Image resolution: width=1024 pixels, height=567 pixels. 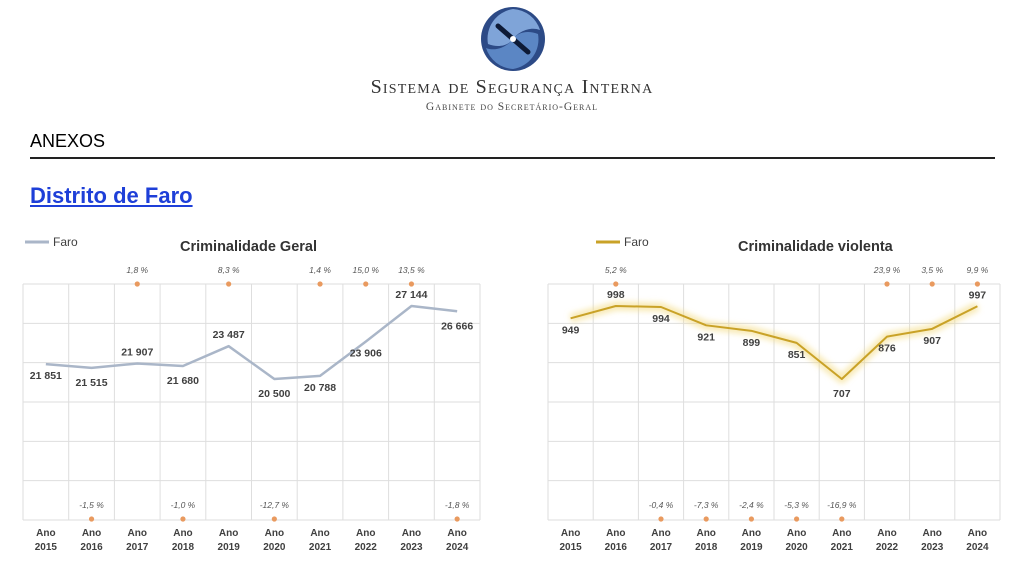 I want to click on variation-label: -1,5 %, so click(x=91, y=505).